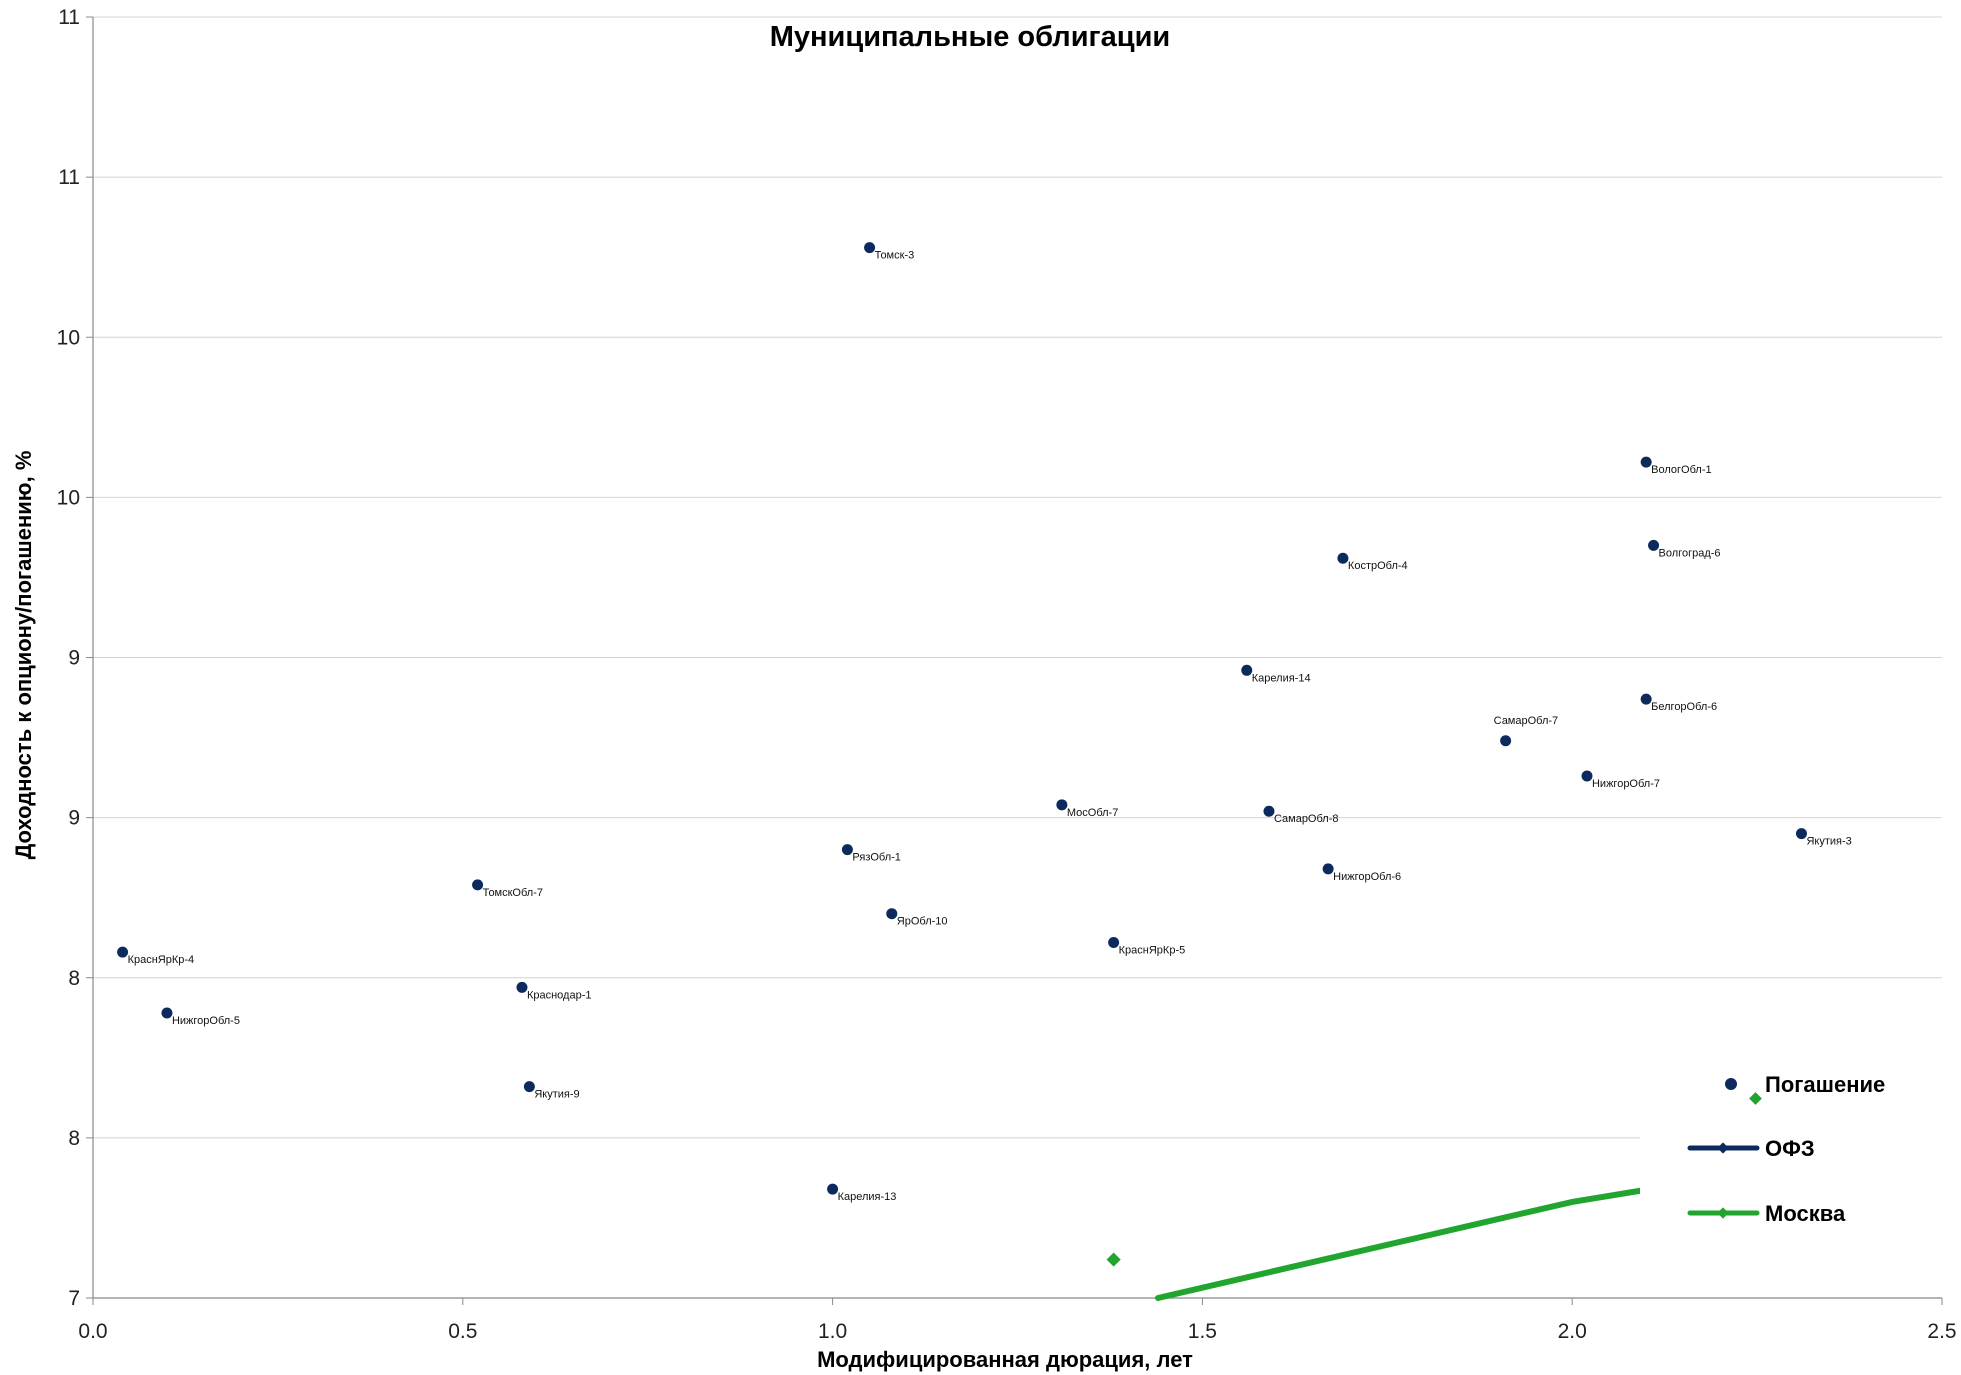 The width and height of the screenshot is (1961, 1375). I want to click on data-point-label: НижгорОбл-5, so click(206, 1021).